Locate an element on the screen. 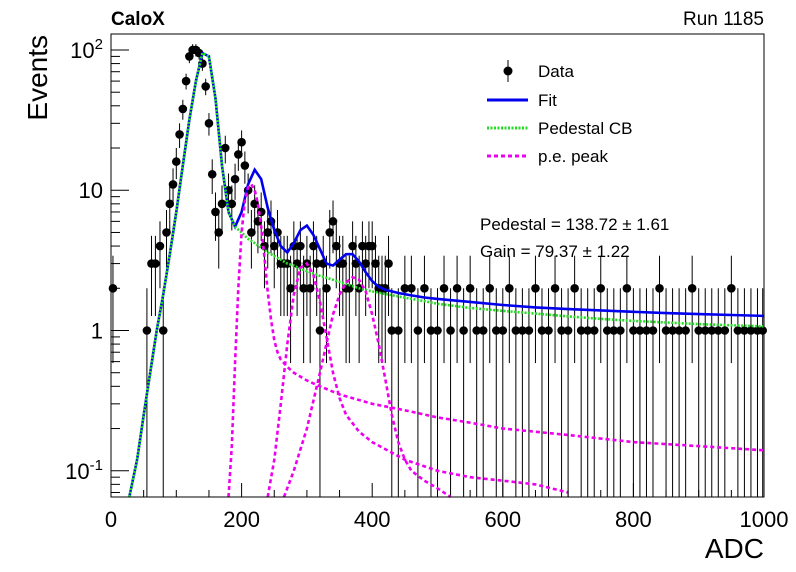 This screenshot has width=796, height=572. x-axis-title: ADC is located at coordinates (734, 548).